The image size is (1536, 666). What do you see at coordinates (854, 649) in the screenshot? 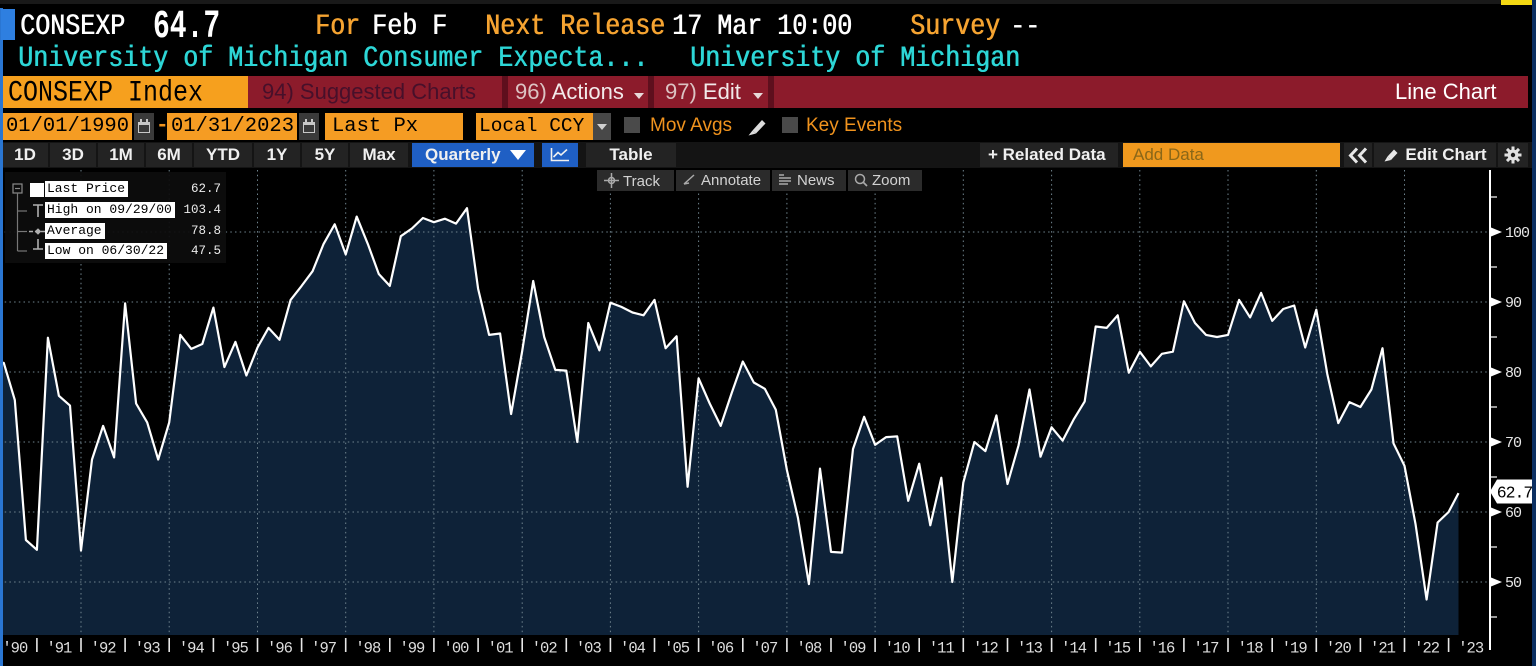
I see `svg-text: '09` at bounding box center [854, 649].